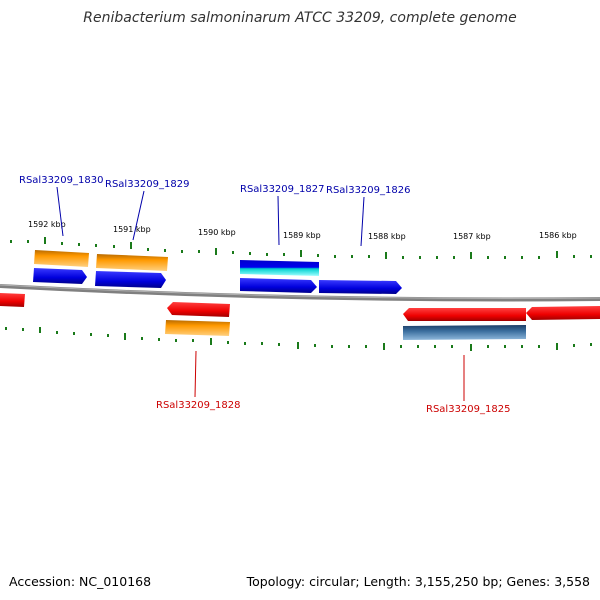  I want to click on kbp-label-1587: 1587 kbp, so click(472, 236).